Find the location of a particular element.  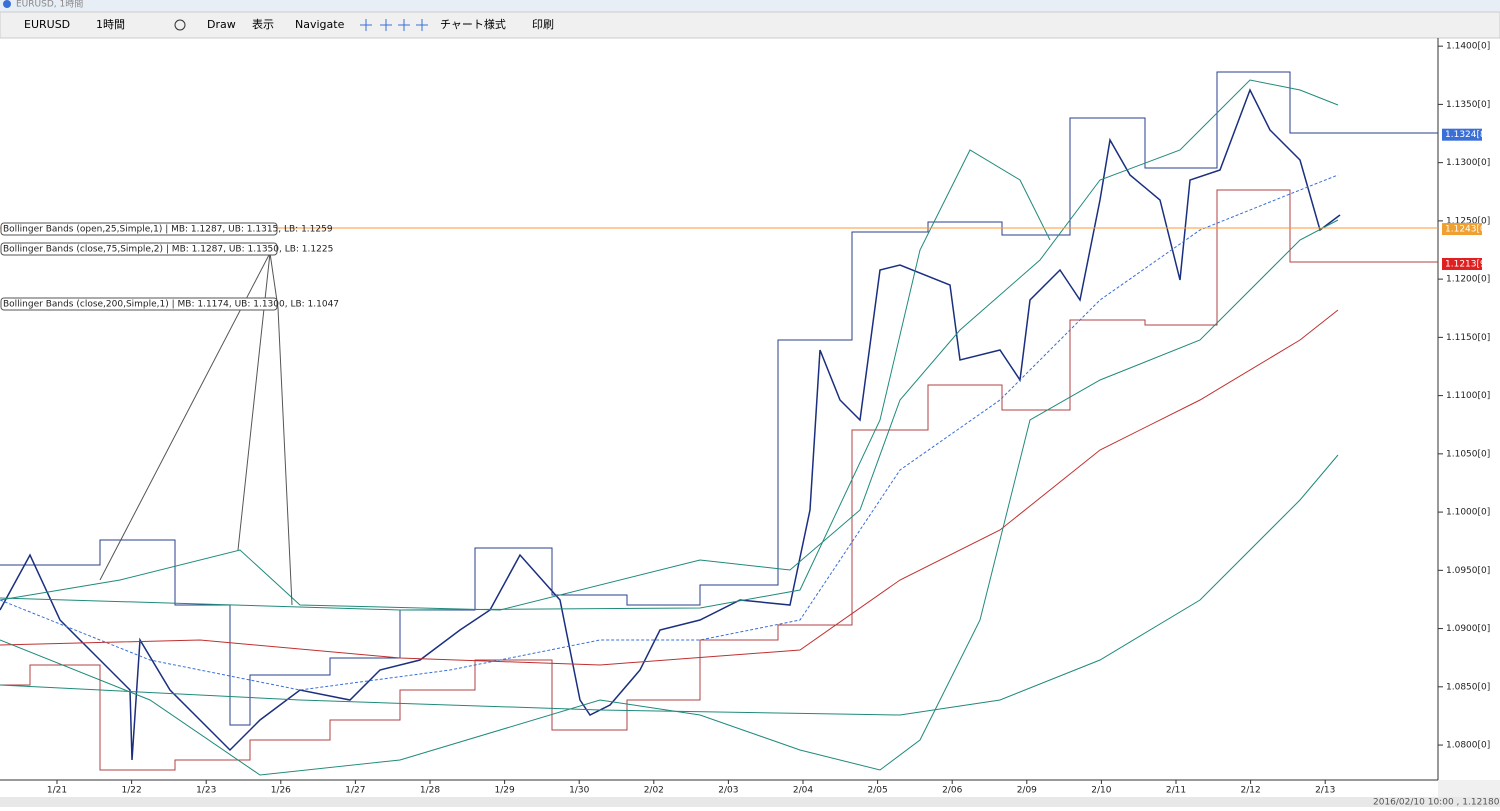

date-label: 2/12 is located at coordinates (1250, 791).